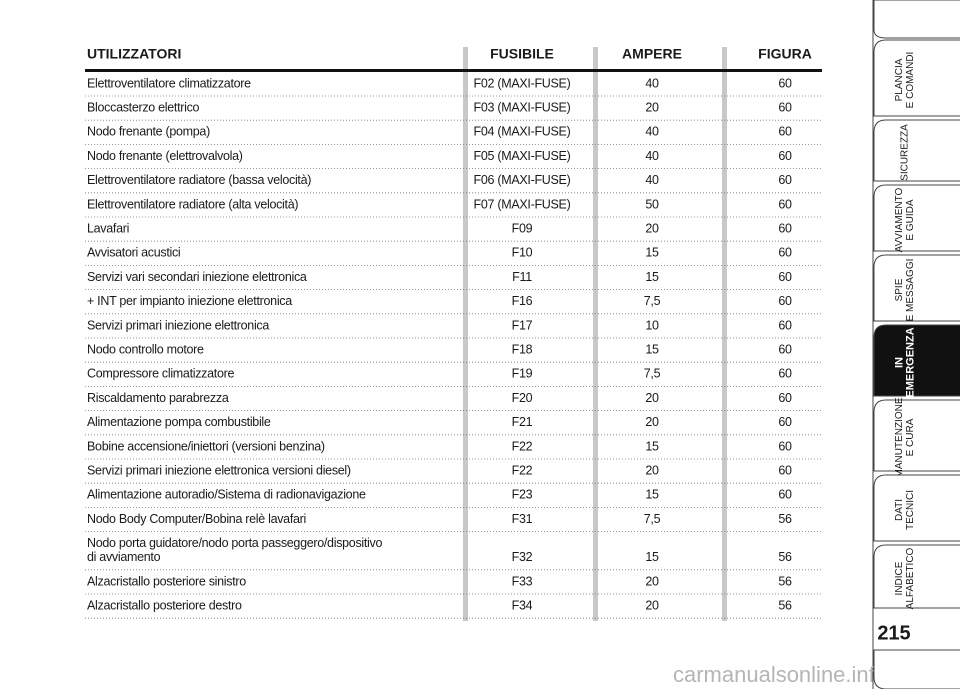 This screenshot has height=689, width=960. What do you see at coordinates (108, 228) in the screenshot?
I see `cell: Lavafari` at bounding box center [108, 228].